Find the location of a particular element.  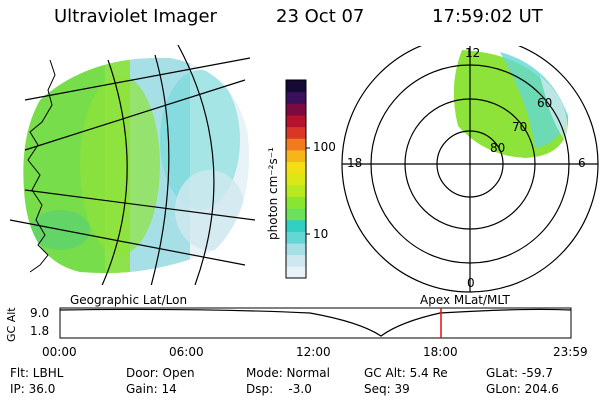

mlat-60-label: 60 is located at coordinates (545, 103).